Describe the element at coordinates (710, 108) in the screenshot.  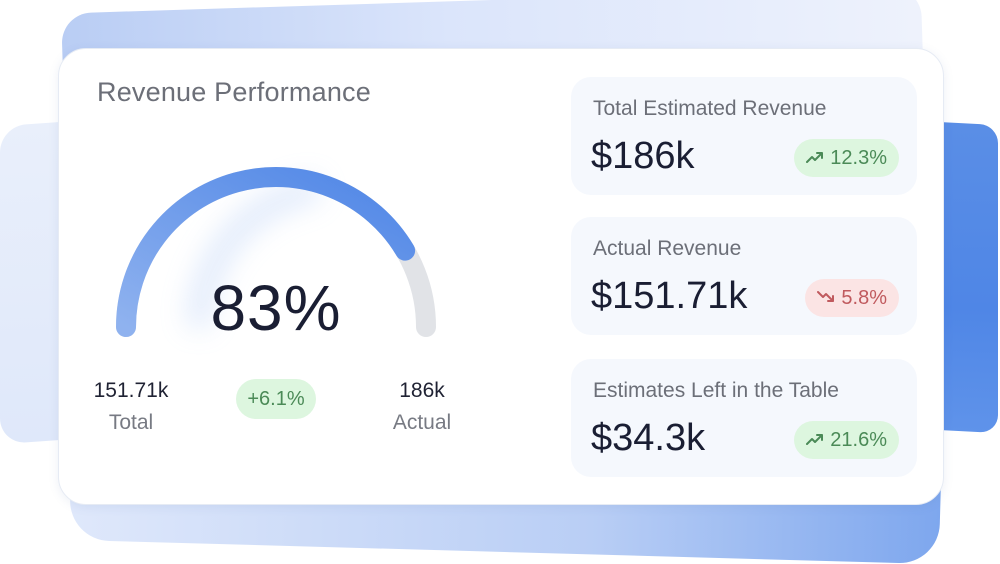
I see `metric-title: Total Estimated Revenue` at that location.